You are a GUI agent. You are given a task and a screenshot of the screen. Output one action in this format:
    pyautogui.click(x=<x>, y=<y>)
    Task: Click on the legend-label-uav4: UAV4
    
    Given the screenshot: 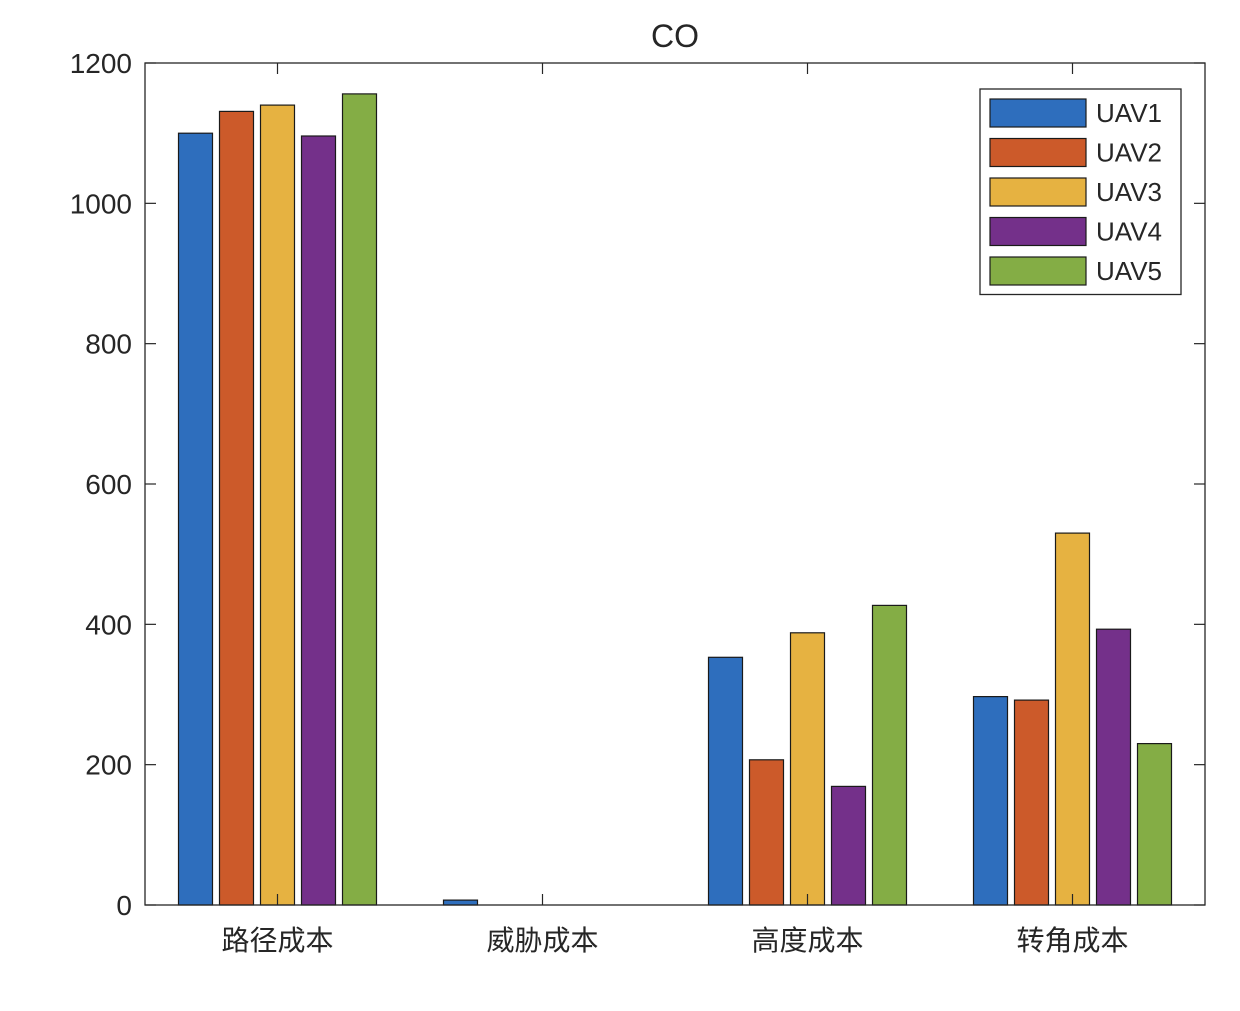 What is the action you would take?
    pyautogui.click(x=1129, y=232)
    